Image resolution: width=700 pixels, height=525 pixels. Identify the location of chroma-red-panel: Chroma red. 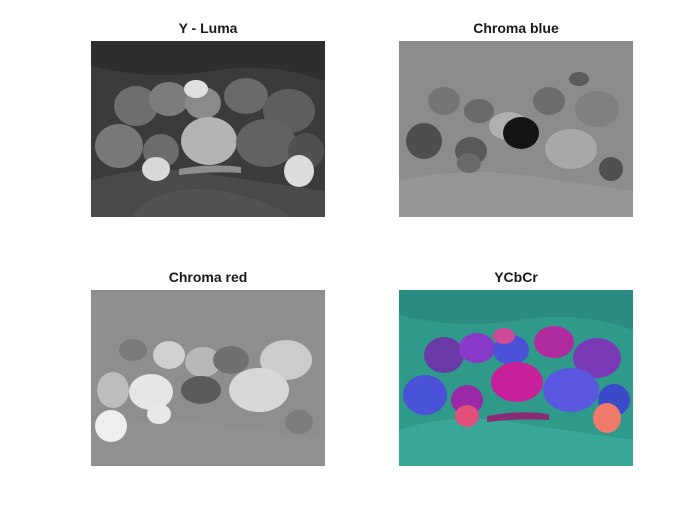
(208, 367).